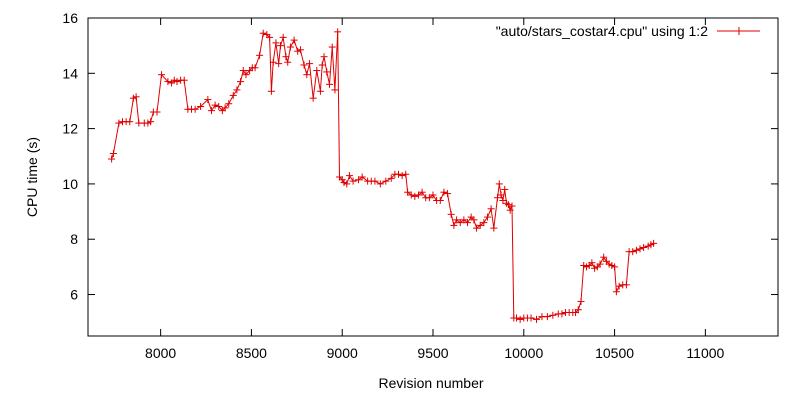 This screenshot has width=800, height=400. What do you see at coordinates (70, 73) in the screenshot?
I see `y-tick-label: 14` at bounding box center [70, 73].